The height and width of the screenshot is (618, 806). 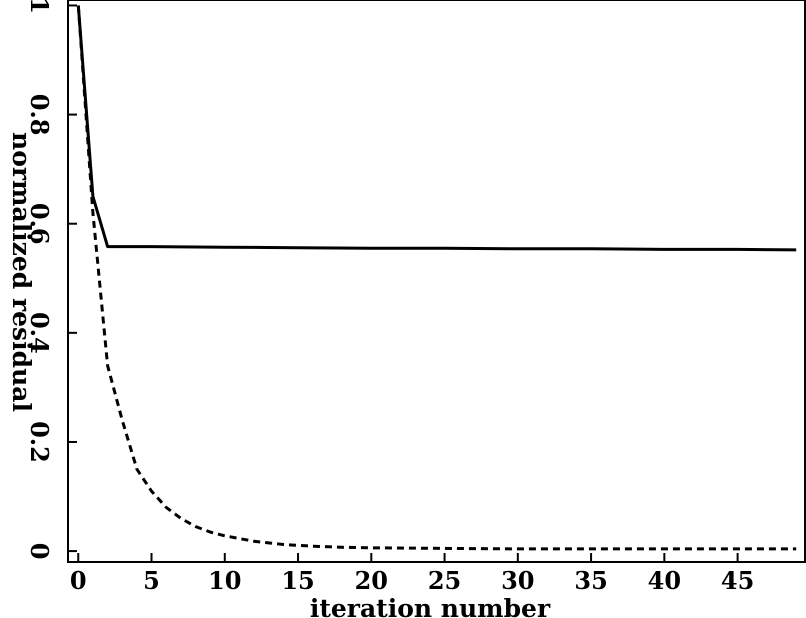 What do you see at coordinates (39, 115) in the screenshot?
I see `y-tick-label: 0.8` at bounding box center [39, 115].